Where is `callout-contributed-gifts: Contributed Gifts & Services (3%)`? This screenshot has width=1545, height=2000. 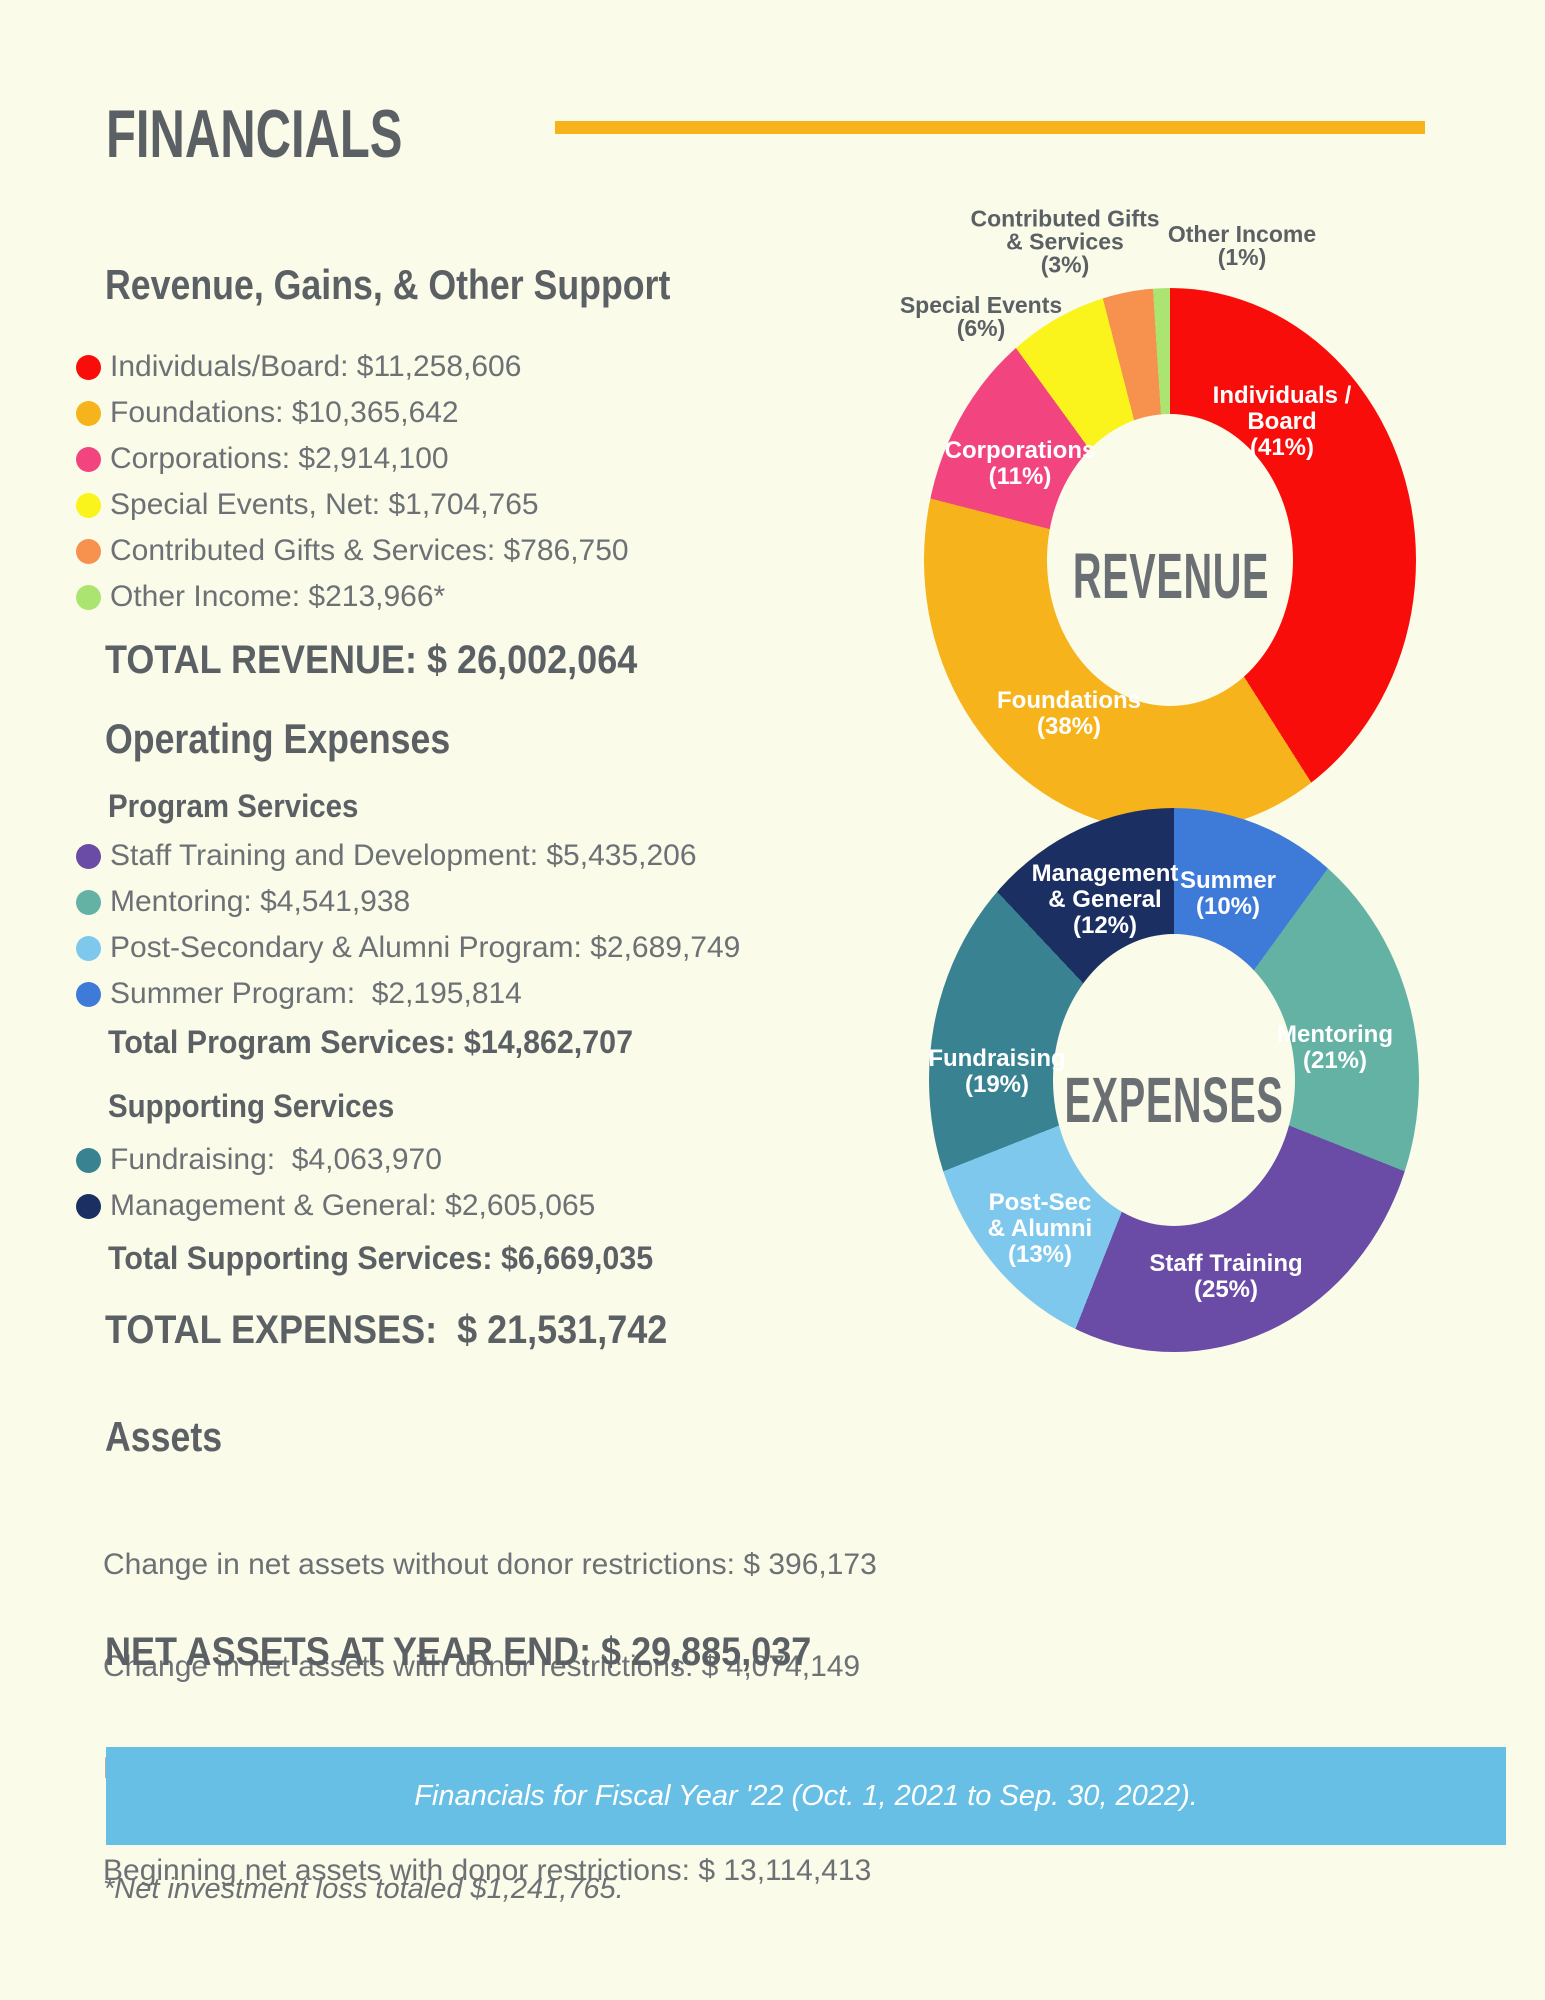 callout-contributed-gifts: Contributed Gifts & Services (3%) is located at coordinates (1065, 241).